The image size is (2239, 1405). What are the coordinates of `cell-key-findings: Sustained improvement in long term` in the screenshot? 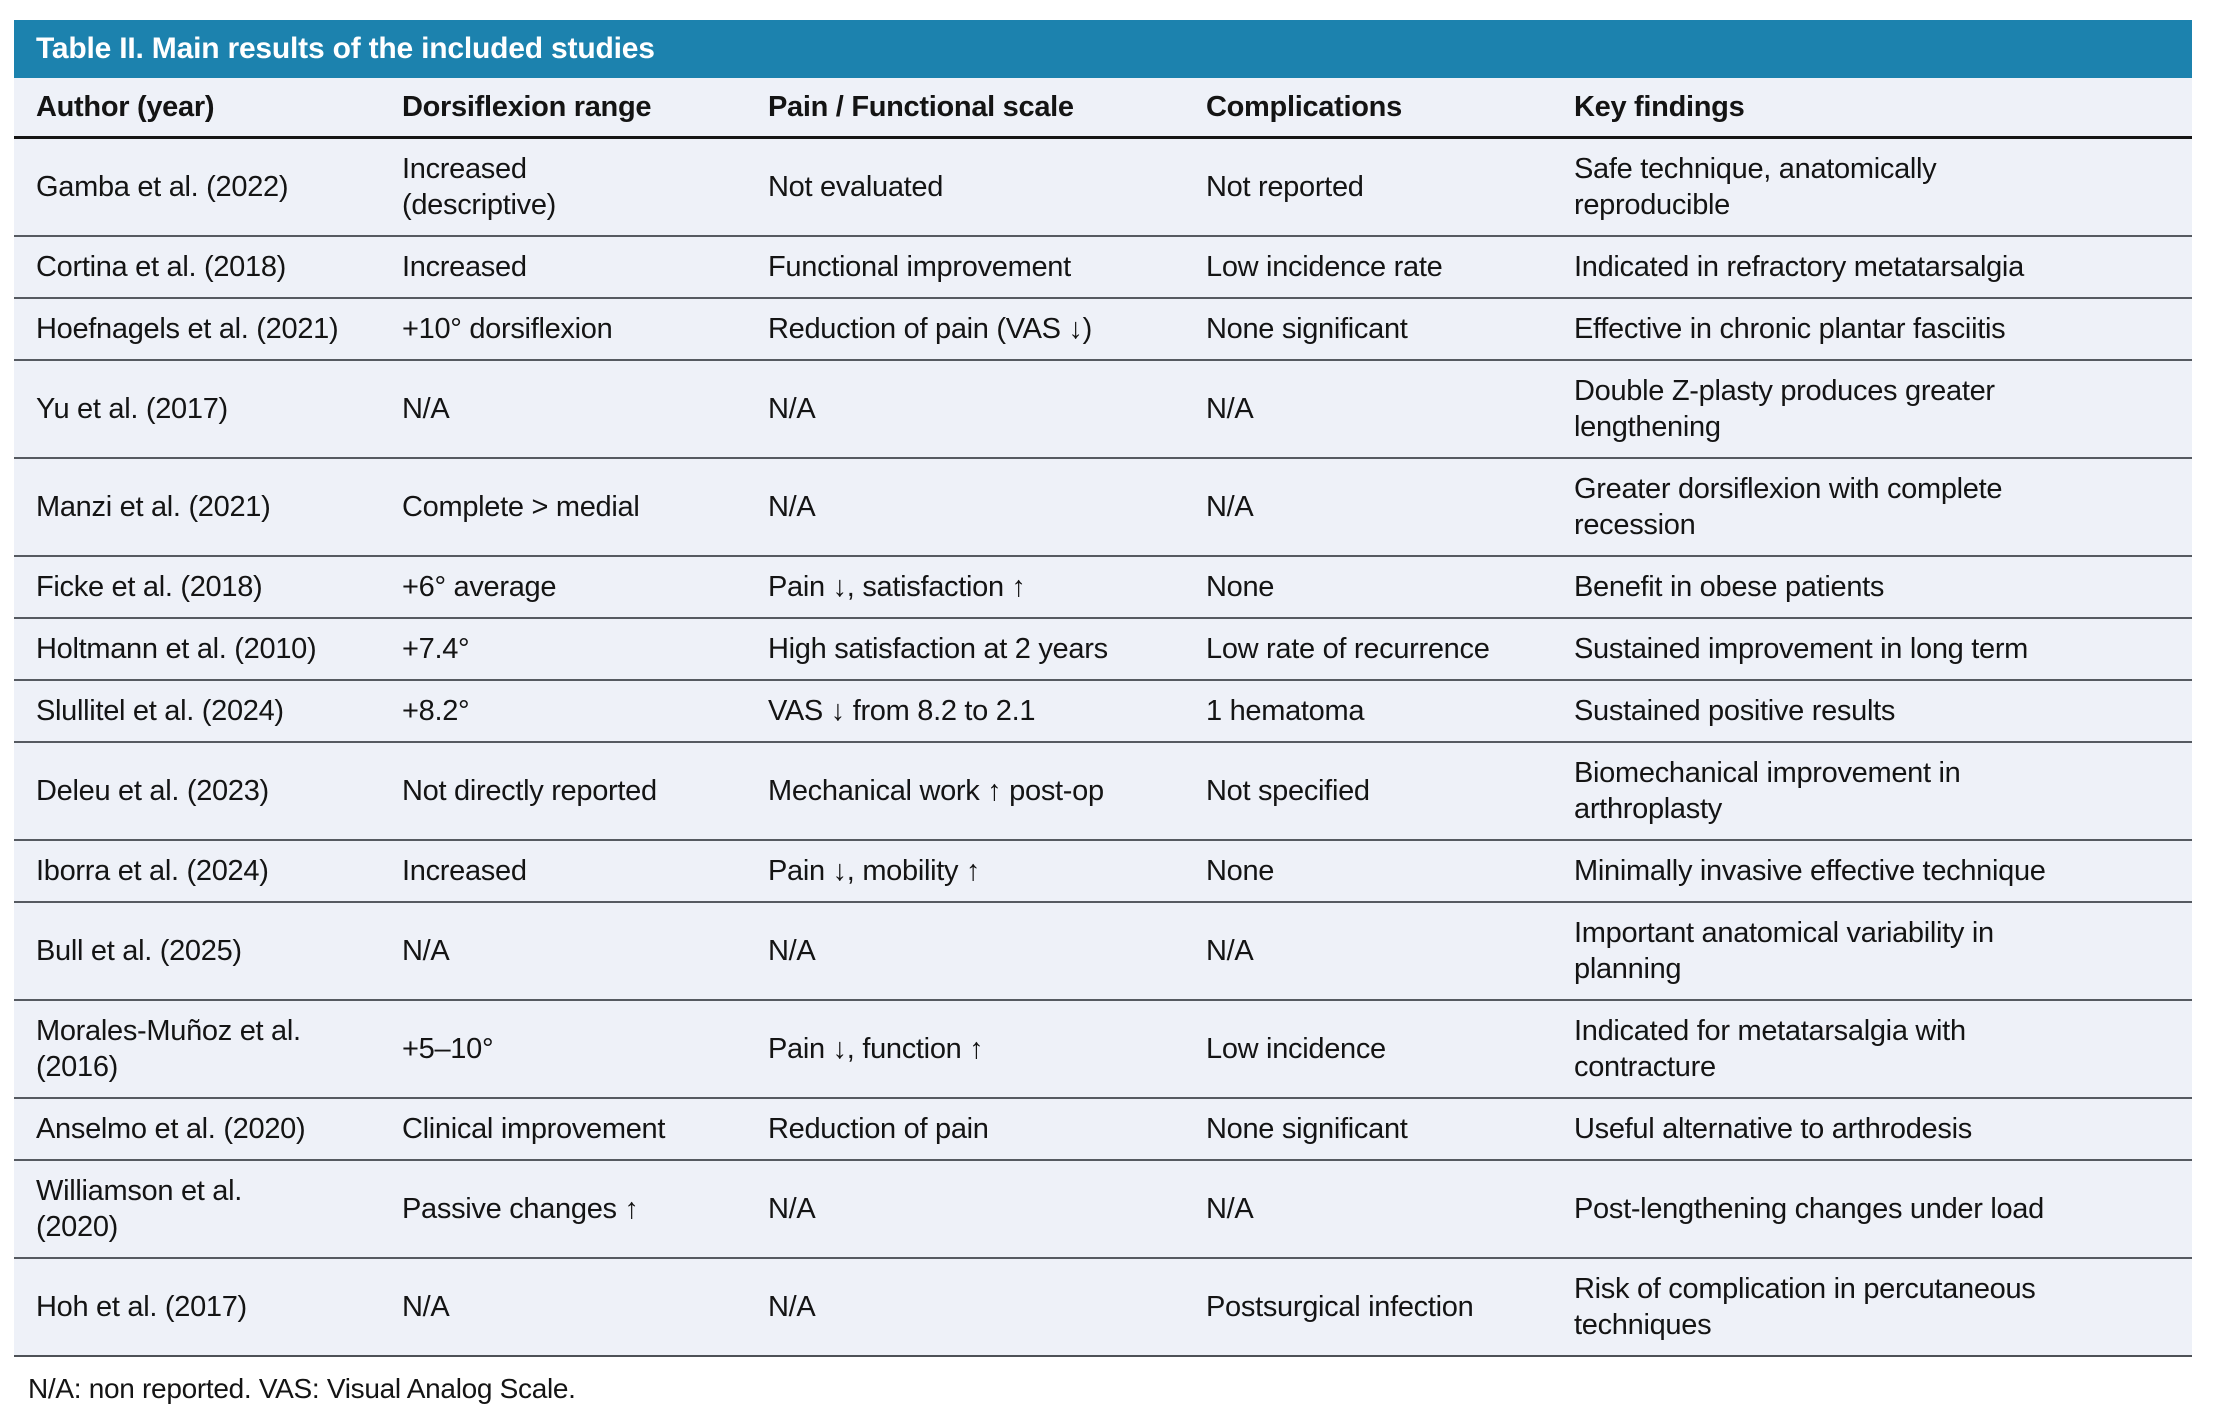 It's located at (1883, 649).